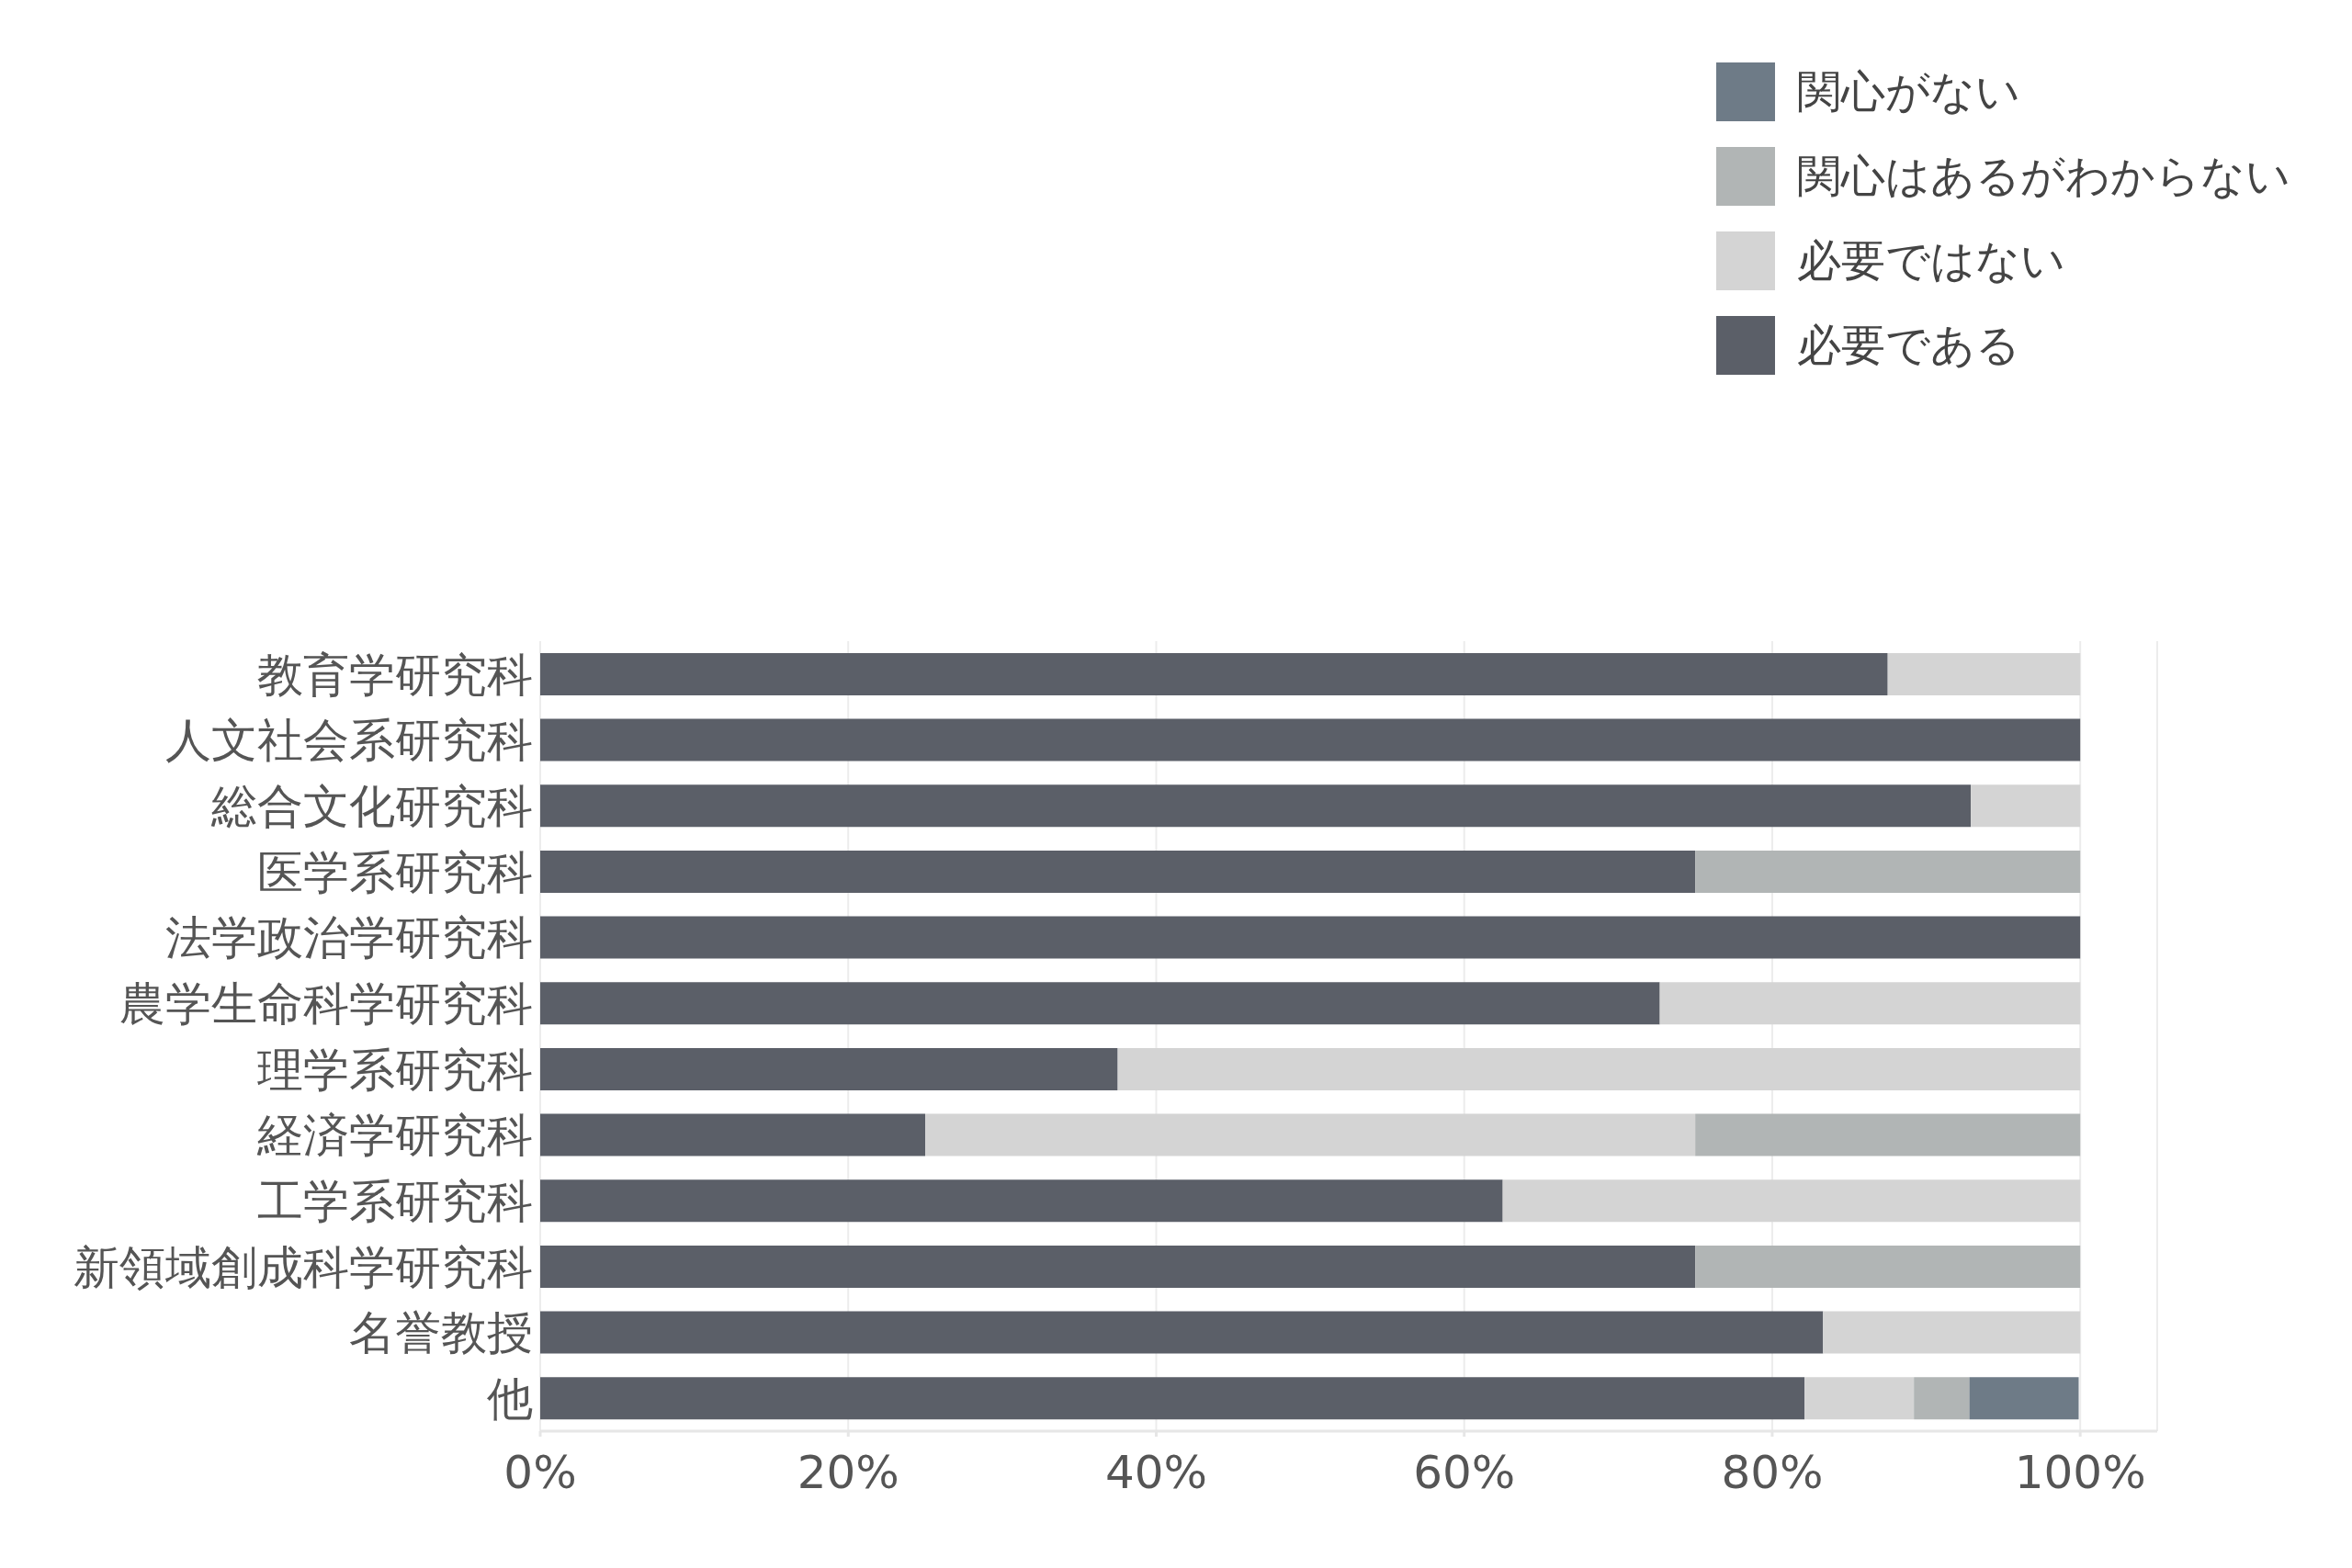 The height and width of the screenshot is (1568, 2352). Describe the element at coordinates (394, 1136) in the screenshot. I see `y-tick-label: 経済学研究科` at that location.